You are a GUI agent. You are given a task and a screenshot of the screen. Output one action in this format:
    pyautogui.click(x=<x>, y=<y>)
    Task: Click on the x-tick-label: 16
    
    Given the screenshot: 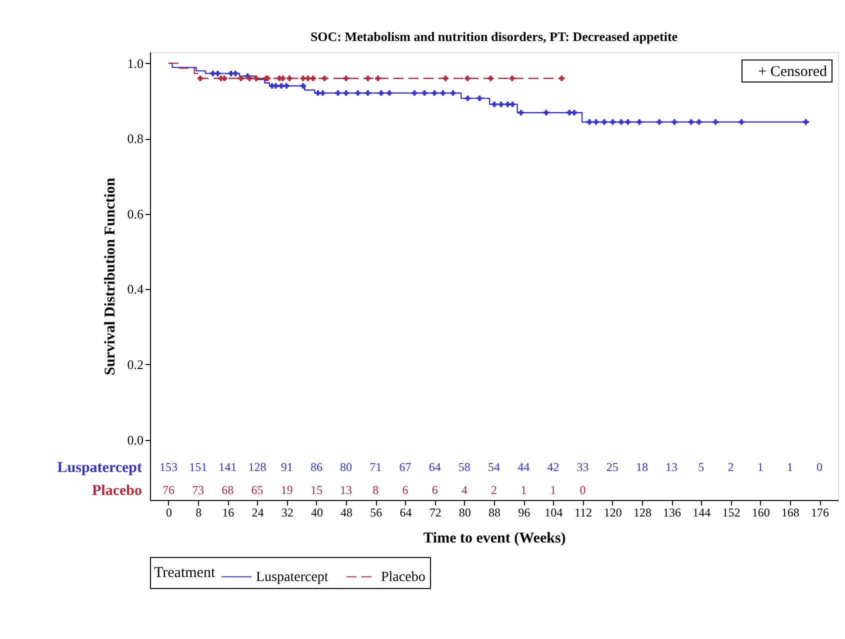 What is the action you would take?
    pyautogui.click(x=228, y=513)
    